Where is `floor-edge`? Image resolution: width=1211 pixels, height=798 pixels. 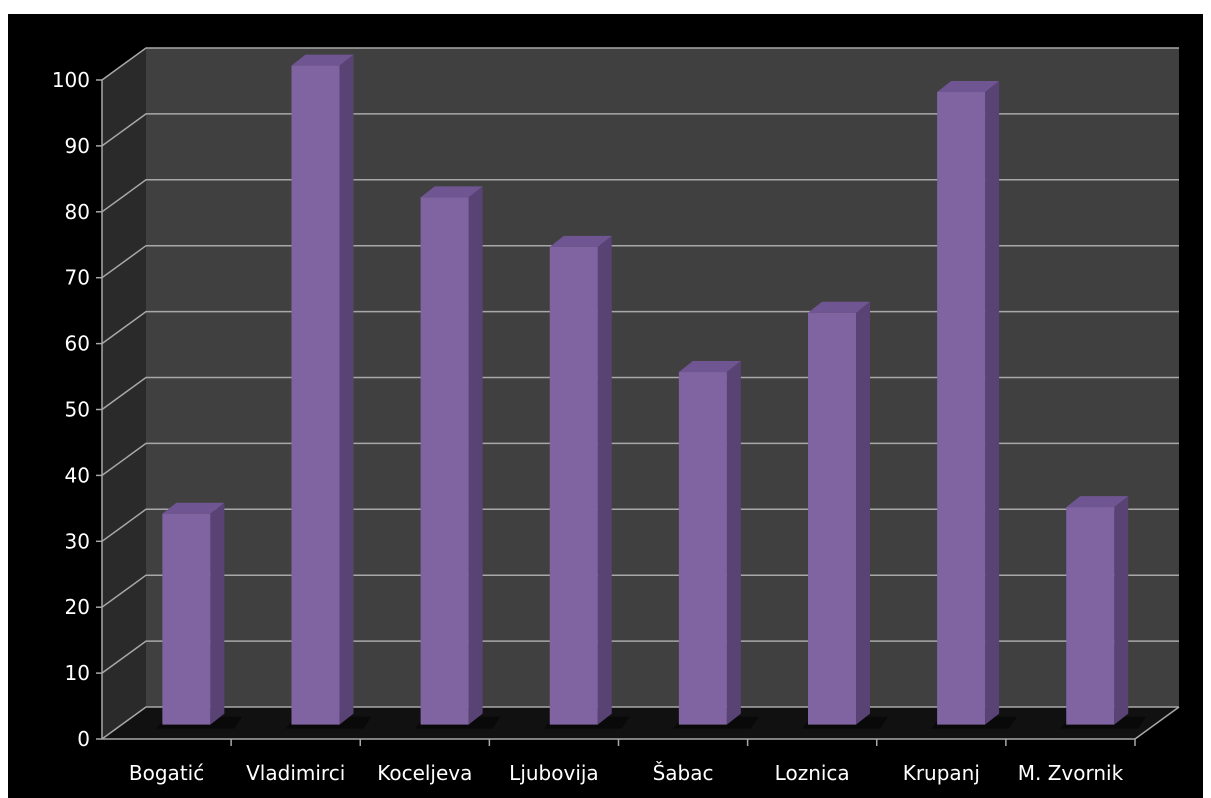
floor-edge is located at coordinates (1157, 723).